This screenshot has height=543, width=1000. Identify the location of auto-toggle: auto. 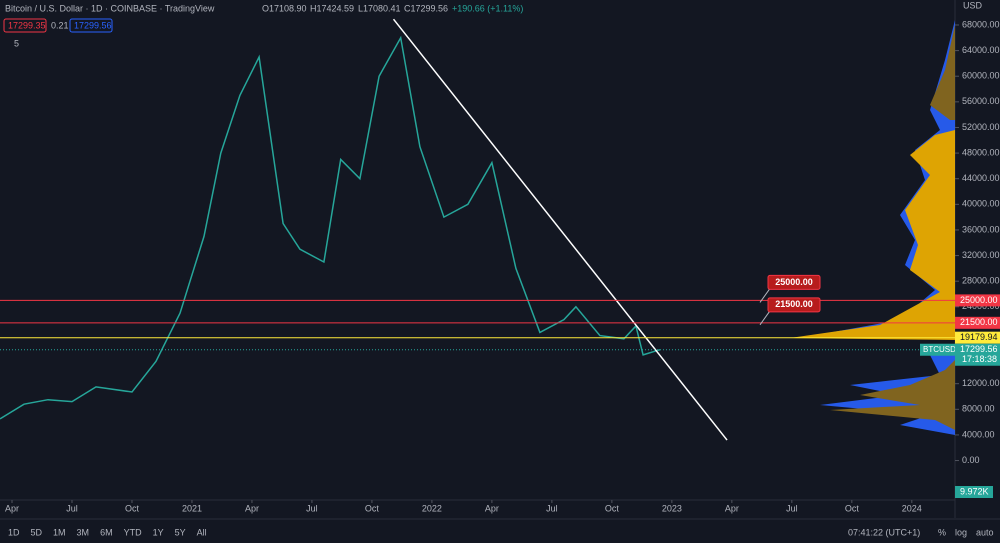
(985, 532).